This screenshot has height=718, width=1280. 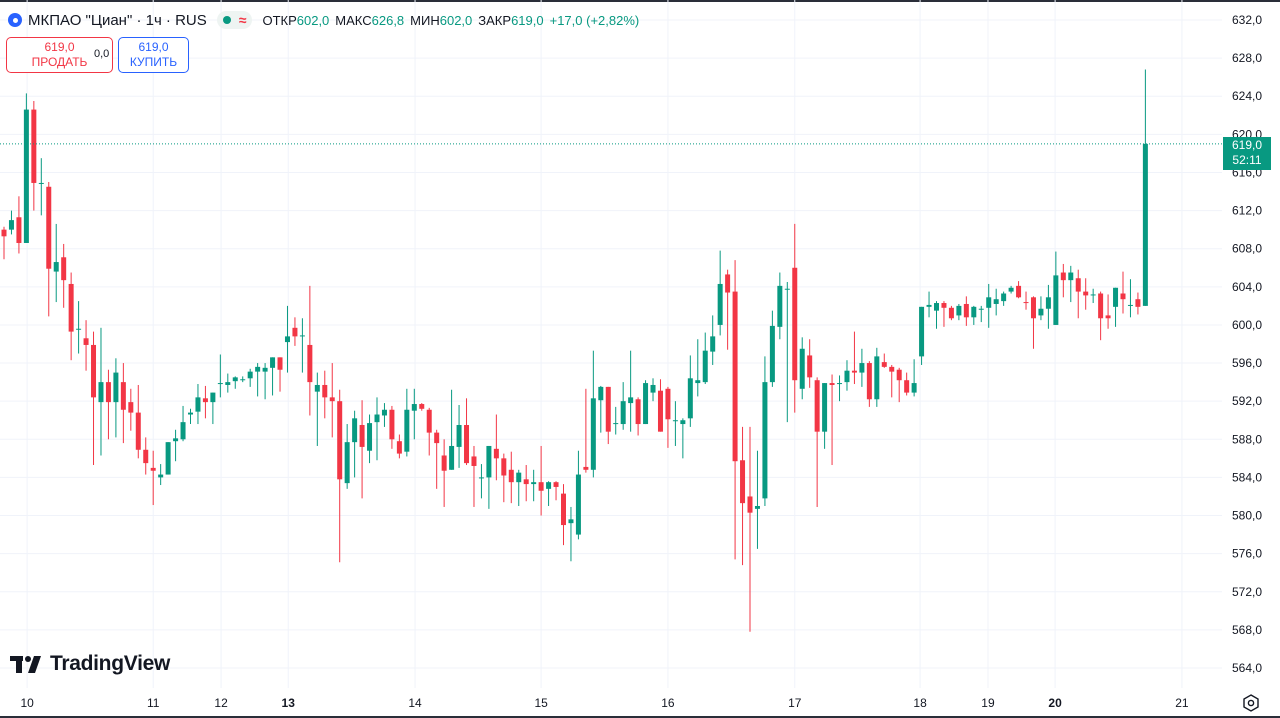 What do you see at coordinates (795, 703) in the screenshot?
I see `x-tick-label: 17` at bounding box center [795, 703].